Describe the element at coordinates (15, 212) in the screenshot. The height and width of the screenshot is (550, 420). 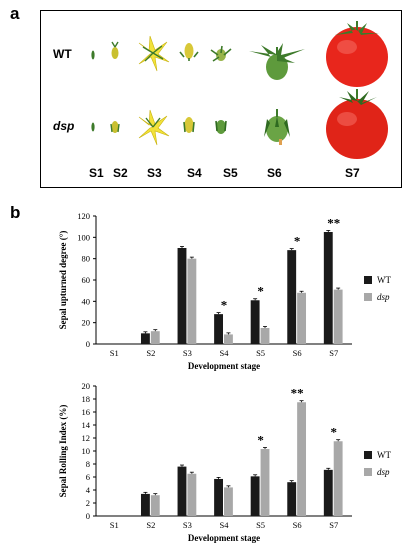
I see `panel-label-b: b` at that location.